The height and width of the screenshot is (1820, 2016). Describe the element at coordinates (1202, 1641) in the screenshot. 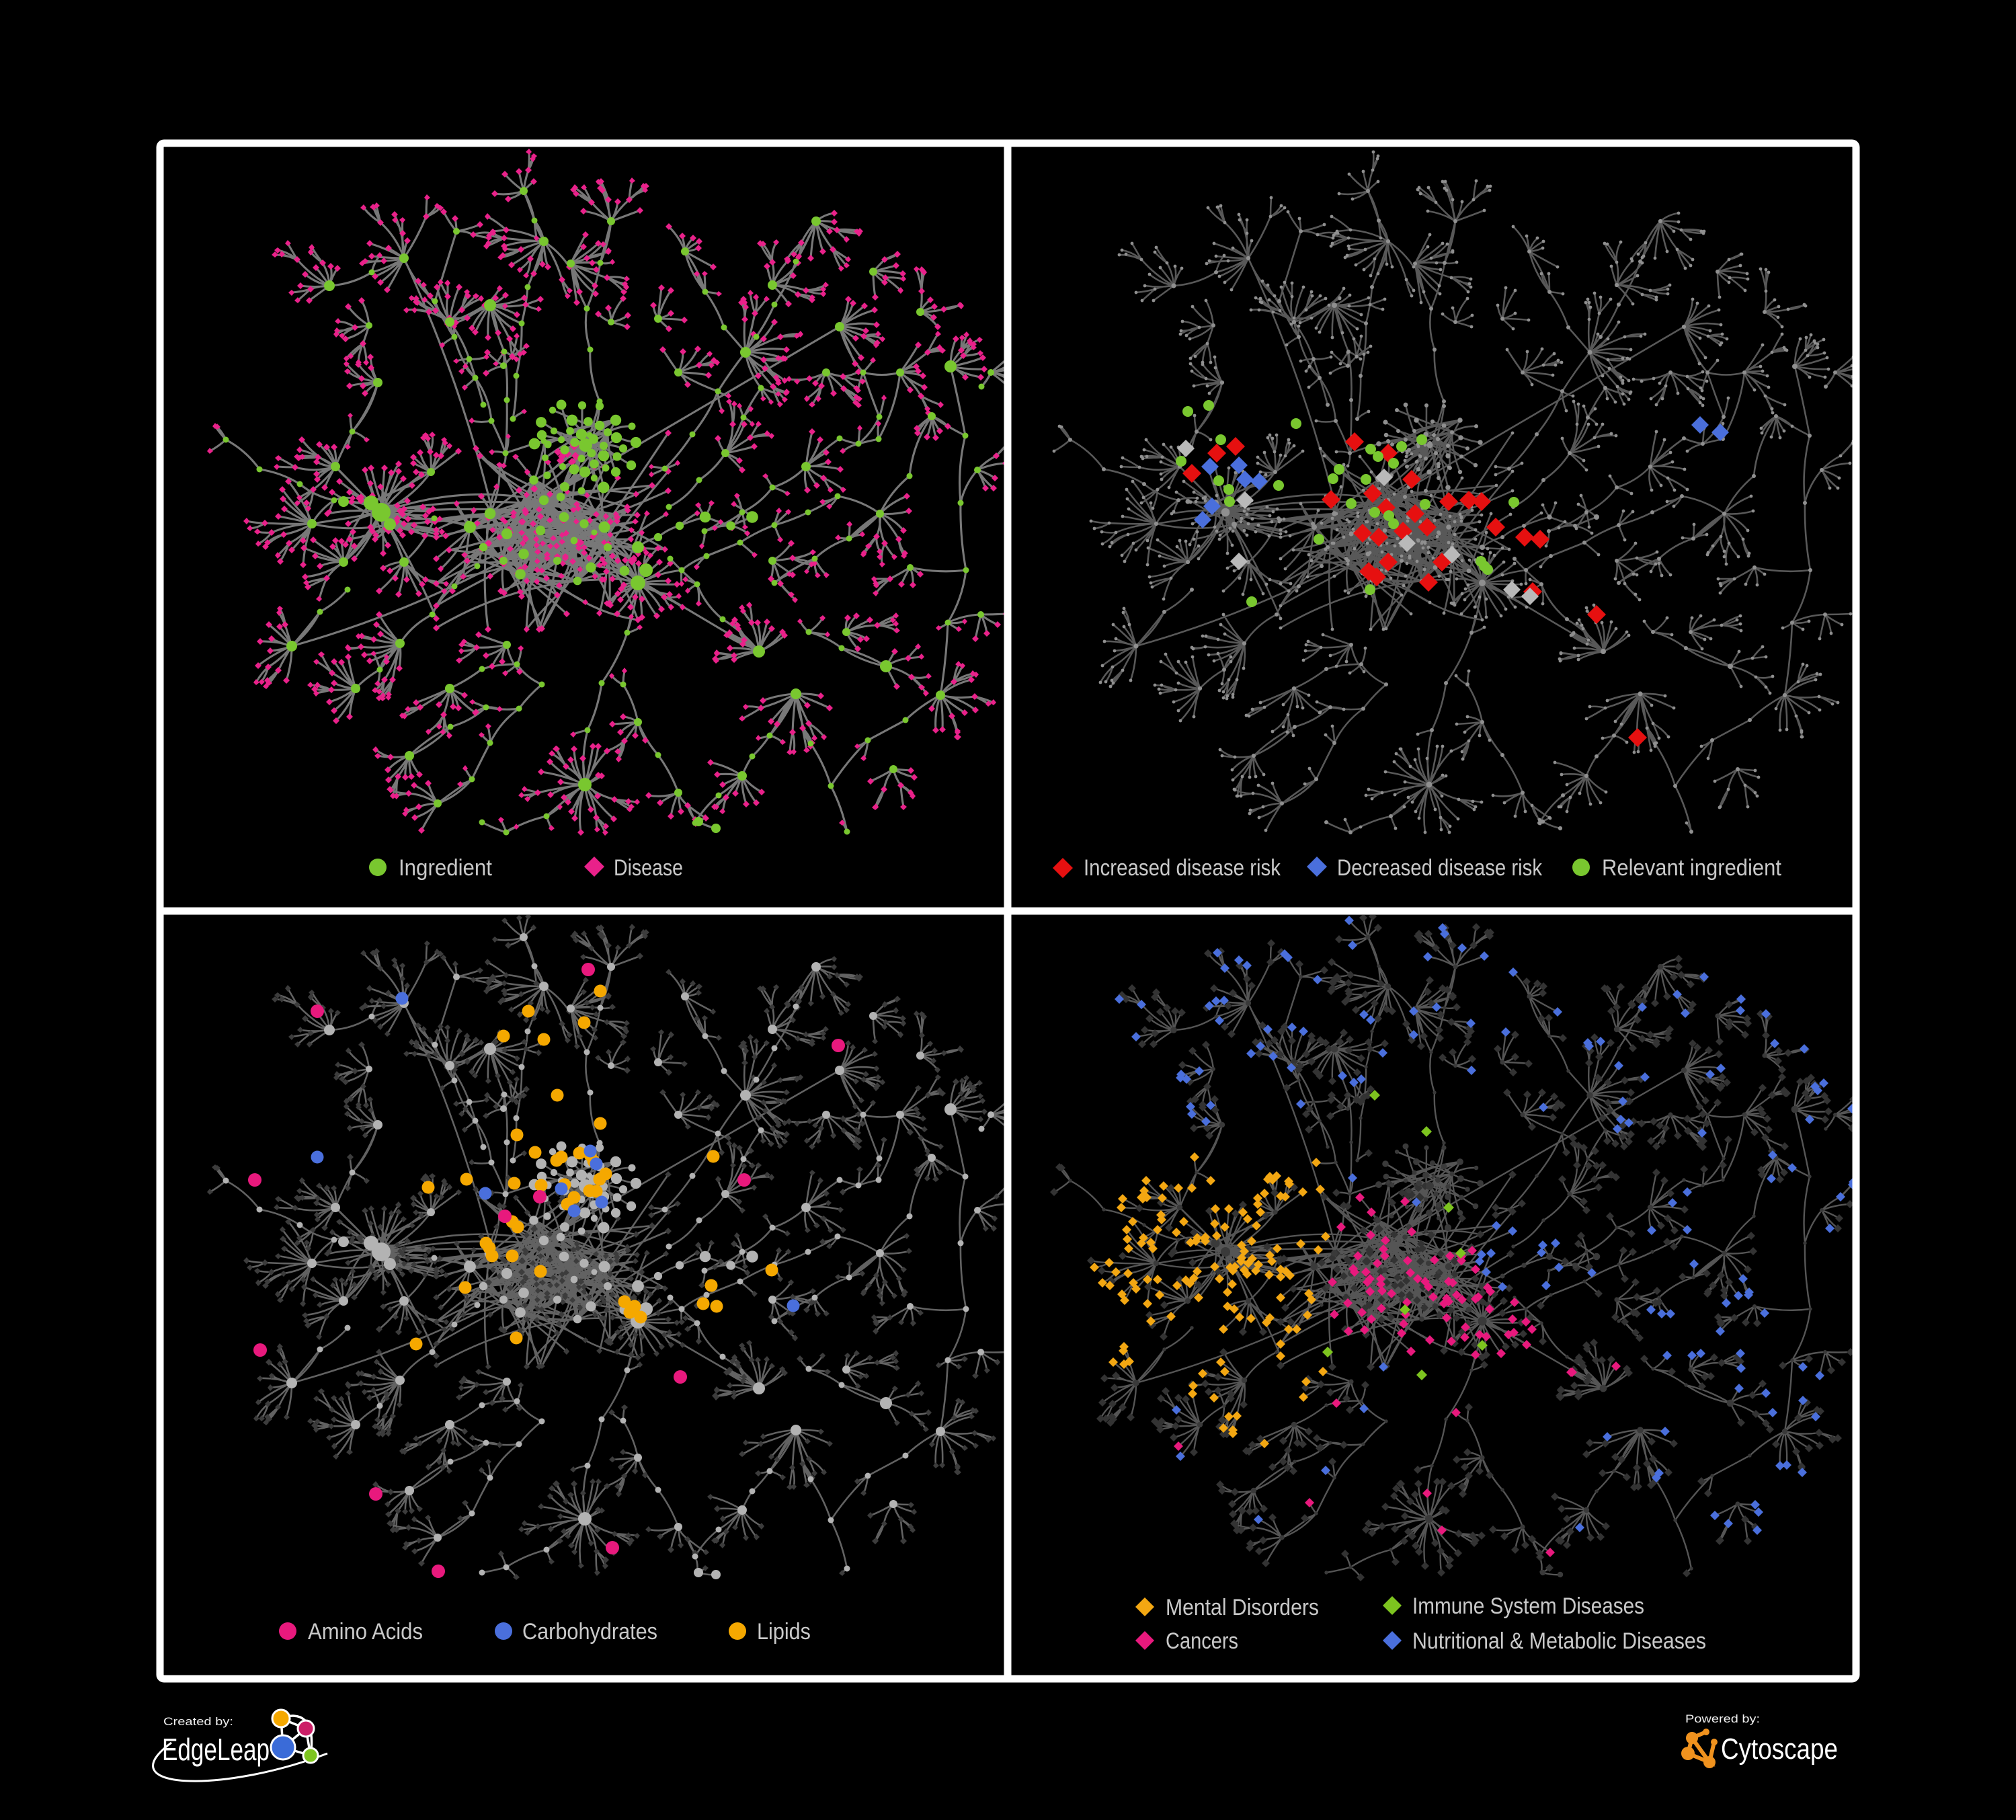

I see `svg-text: Cancers` at that location.